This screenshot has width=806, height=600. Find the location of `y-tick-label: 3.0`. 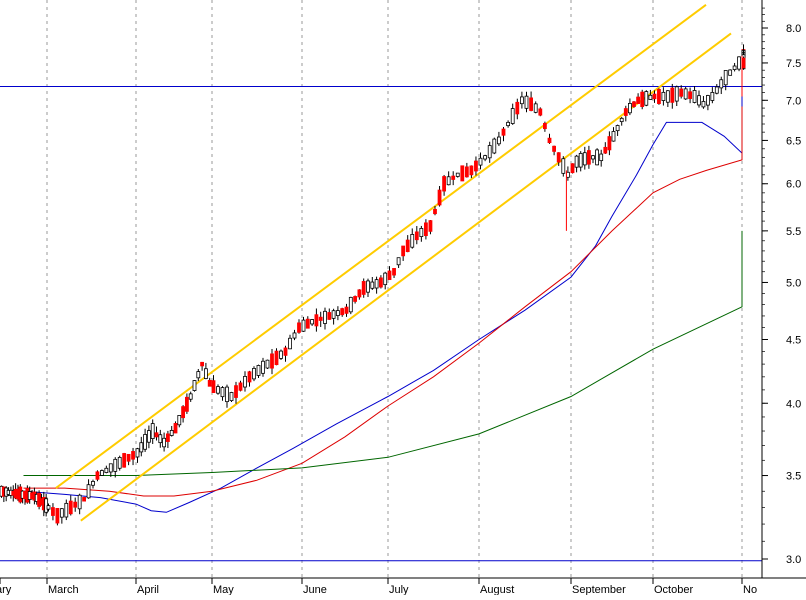

y-tick-label: 3.0 is located at coordinates (793, 560).